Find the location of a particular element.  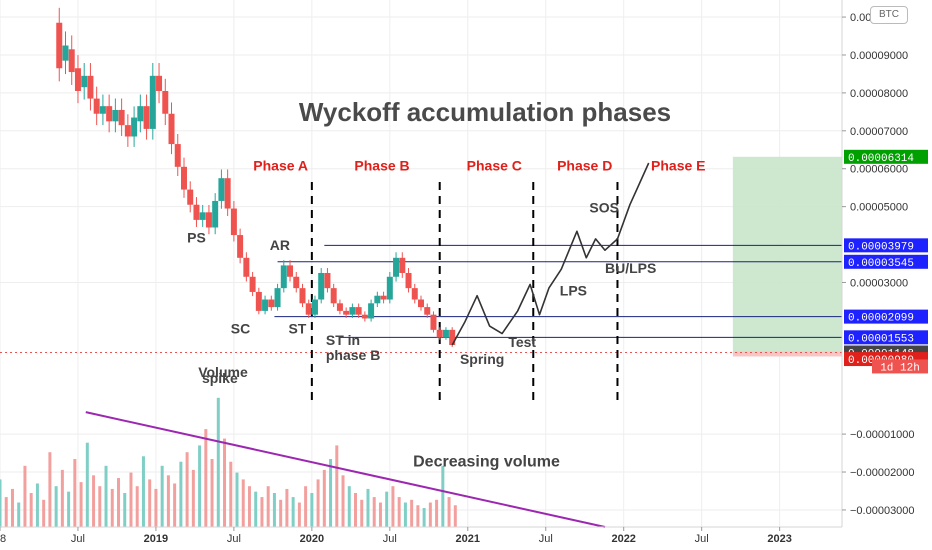

time-axis: 18 Jul 2019 Jul 2020 Jul 2021 Jul 2022 Jul 2023 is located at coordinates (396, 536).